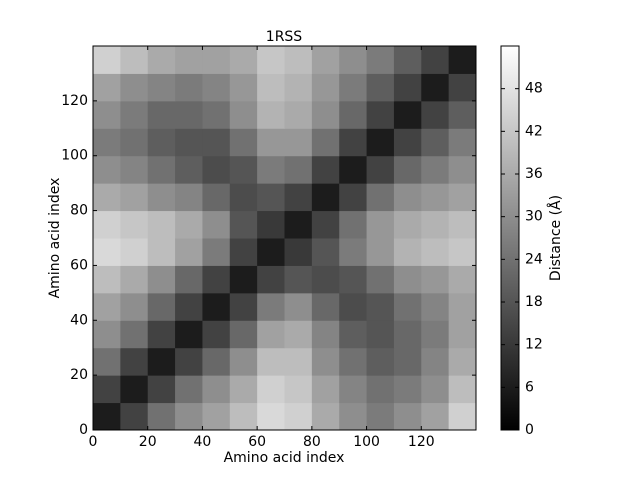  What do you see at coordinates (93, 442) in the screenshot?
I see `x-tick-label: 0` at bounding box center [93, 442].